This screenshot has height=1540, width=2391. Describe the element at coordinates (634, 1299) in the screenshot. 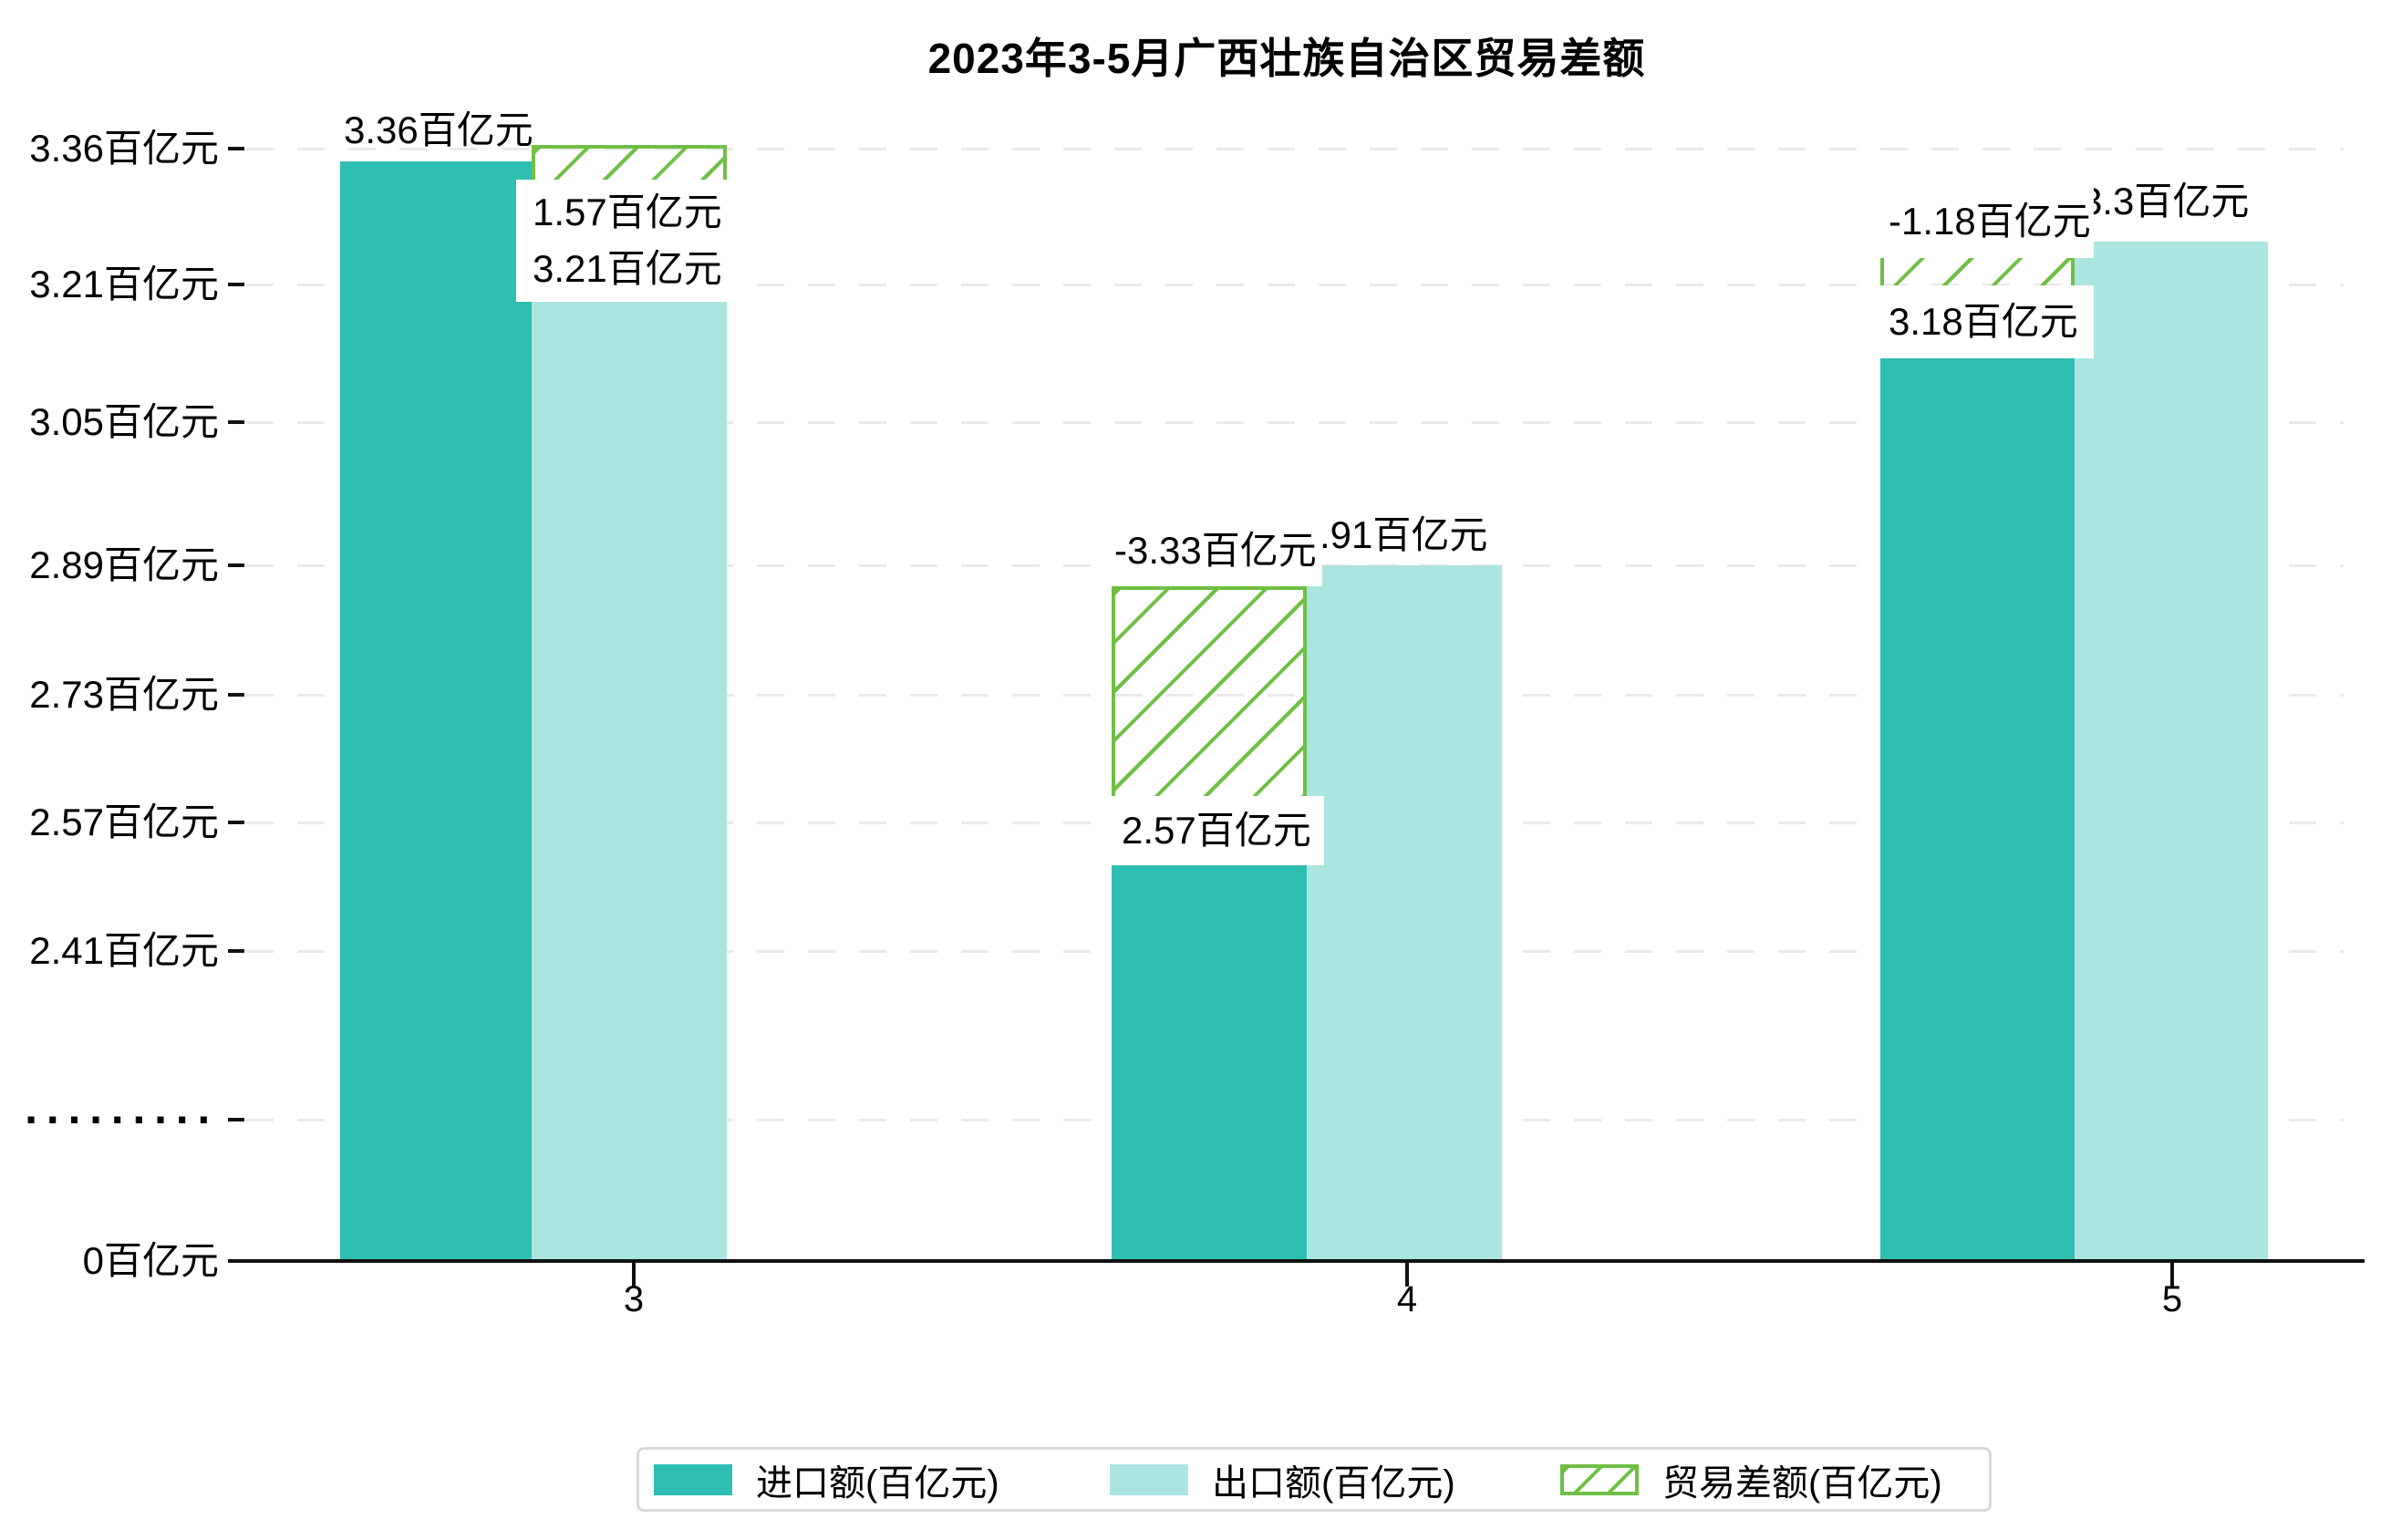

I see `x-axis-tick-label: 3` at that location.